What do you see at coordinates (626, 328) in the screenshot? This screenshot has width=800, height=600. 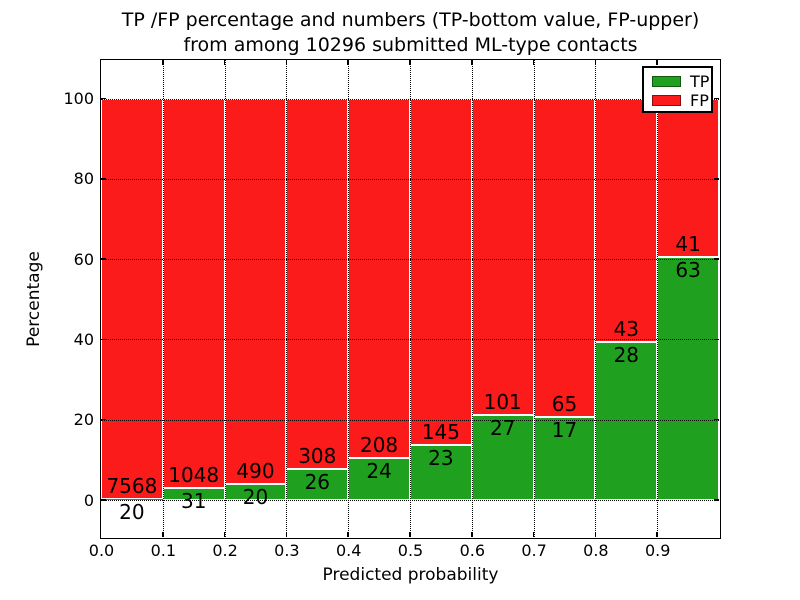 I see `bar-value-fp-8: 43` at bounding box center [626, 328].